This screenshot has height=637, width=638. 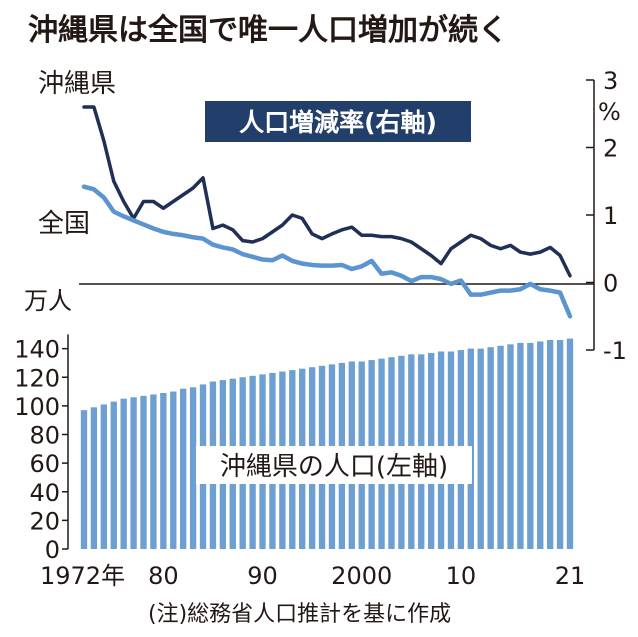 I want to click on right-axis-tick-label: -1, so click(x=615, y=351).